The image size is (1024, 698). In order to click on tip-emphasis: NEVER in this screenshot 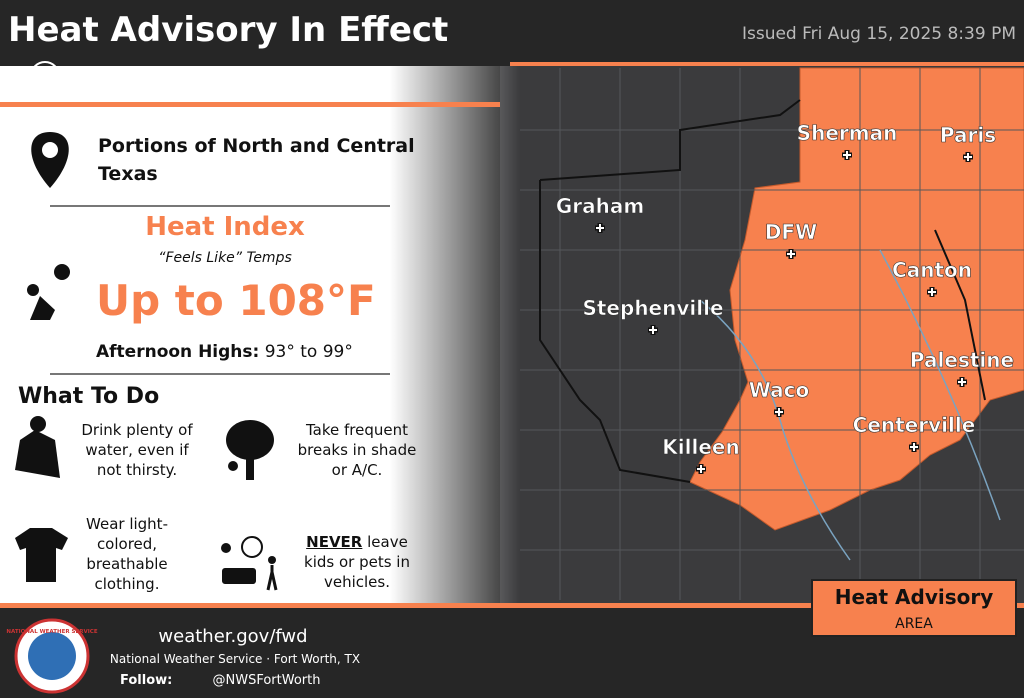, I will do `click(334, 542)`.